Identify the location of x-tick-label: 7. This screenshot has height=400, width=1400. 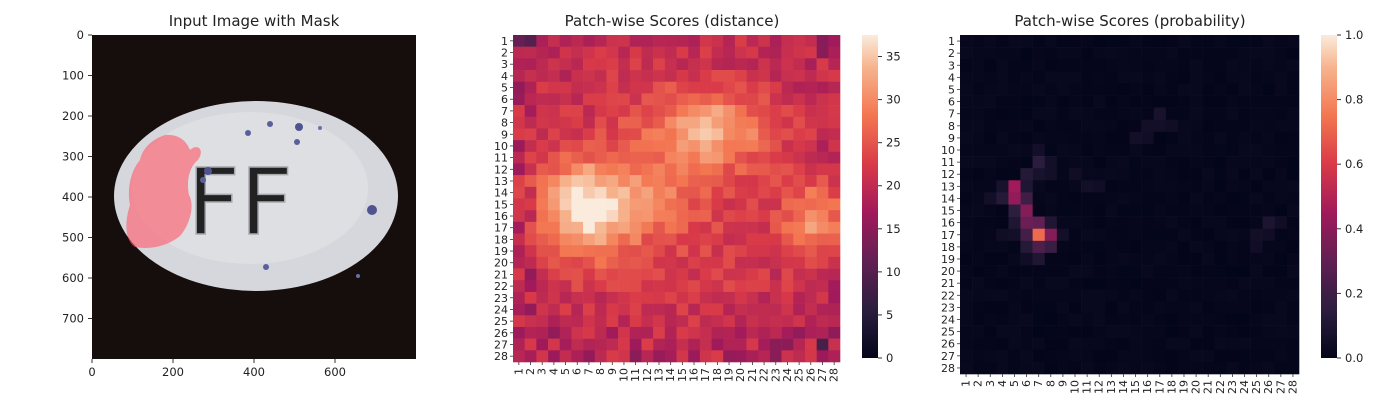
(1038, 383).